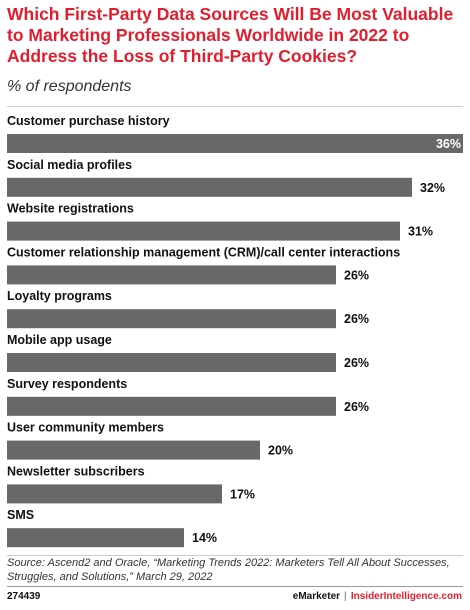 The width and height of the screenshot is (470, 610). What do you see at coordinates (448, 144) in the screenshot?
I see `value-label: 36%` at bounding box center [448, 144].